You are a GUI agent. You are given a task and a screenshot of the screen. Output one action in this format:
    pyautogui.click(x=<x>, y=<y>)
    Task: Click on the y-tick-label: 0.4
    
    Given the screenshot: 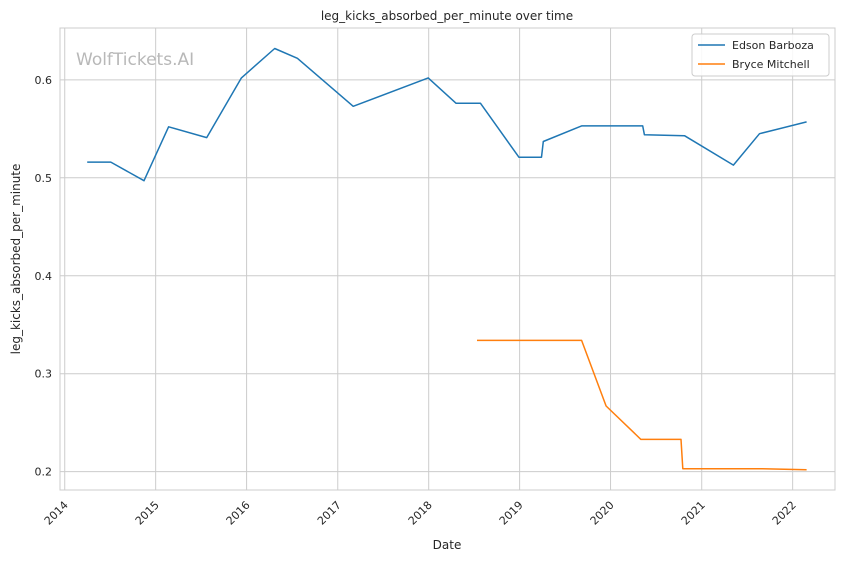 What is the action you would take?
    pyautogui.click(x=44, y=276)
    